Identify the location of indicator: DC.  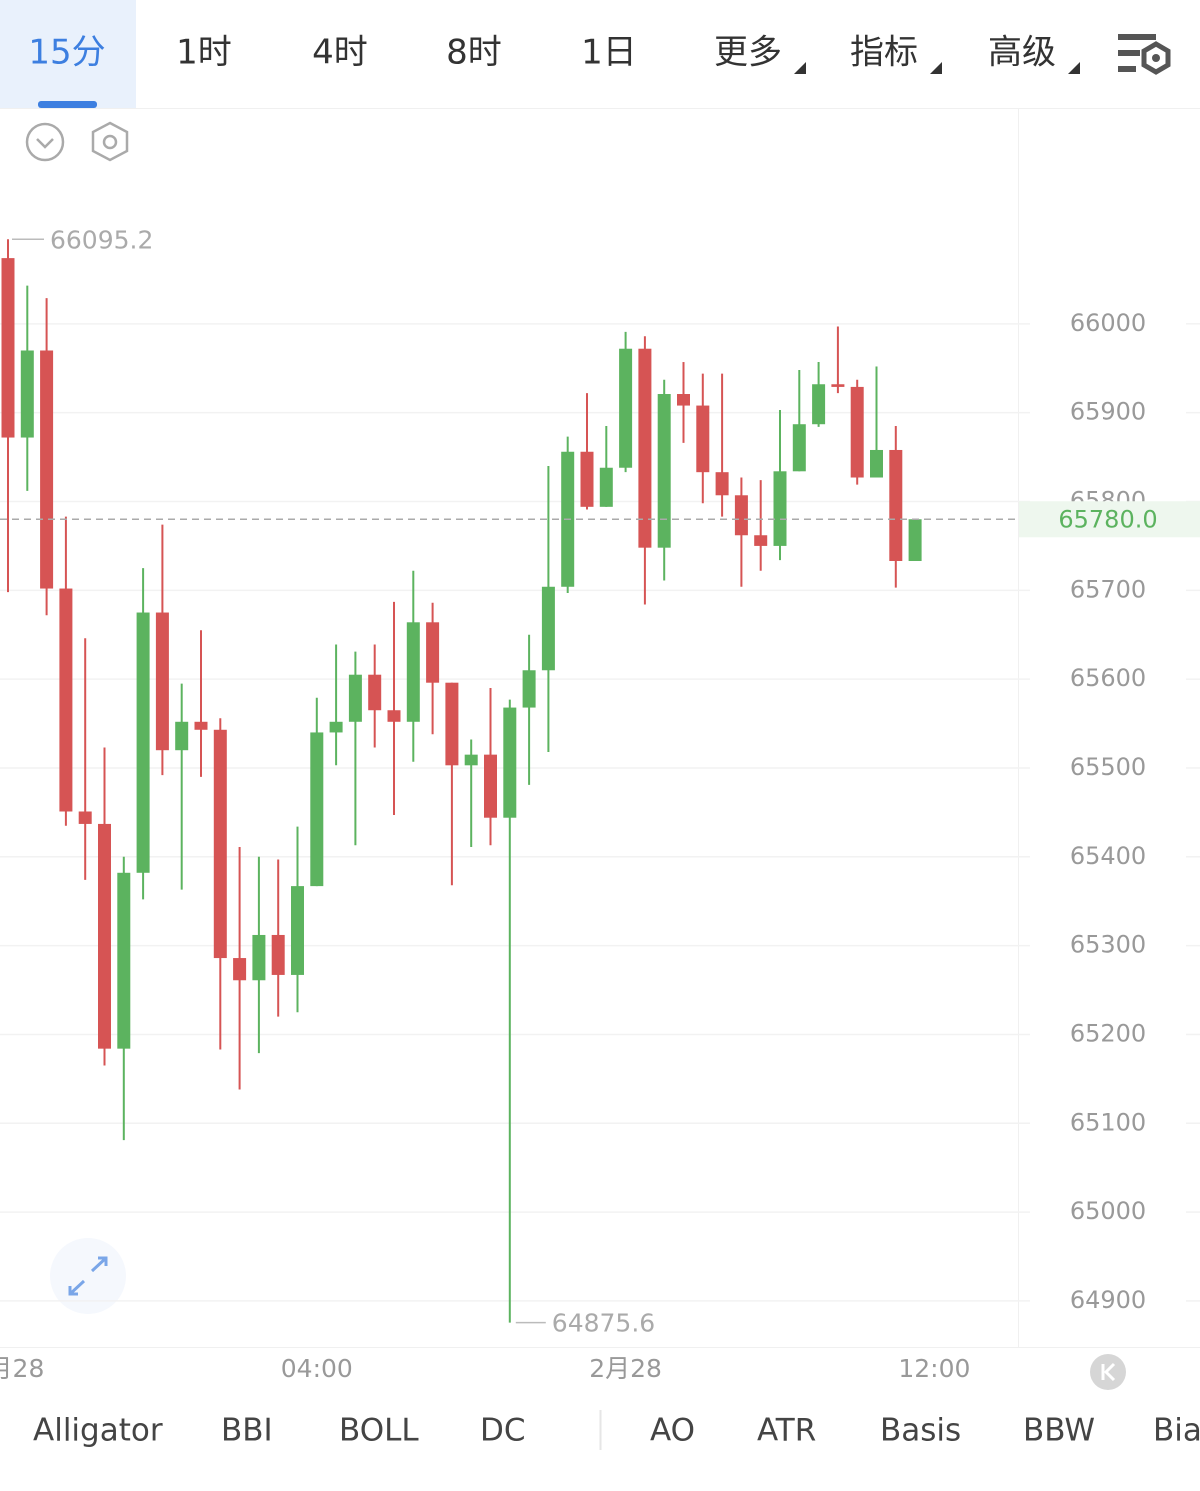
(503, 1431).